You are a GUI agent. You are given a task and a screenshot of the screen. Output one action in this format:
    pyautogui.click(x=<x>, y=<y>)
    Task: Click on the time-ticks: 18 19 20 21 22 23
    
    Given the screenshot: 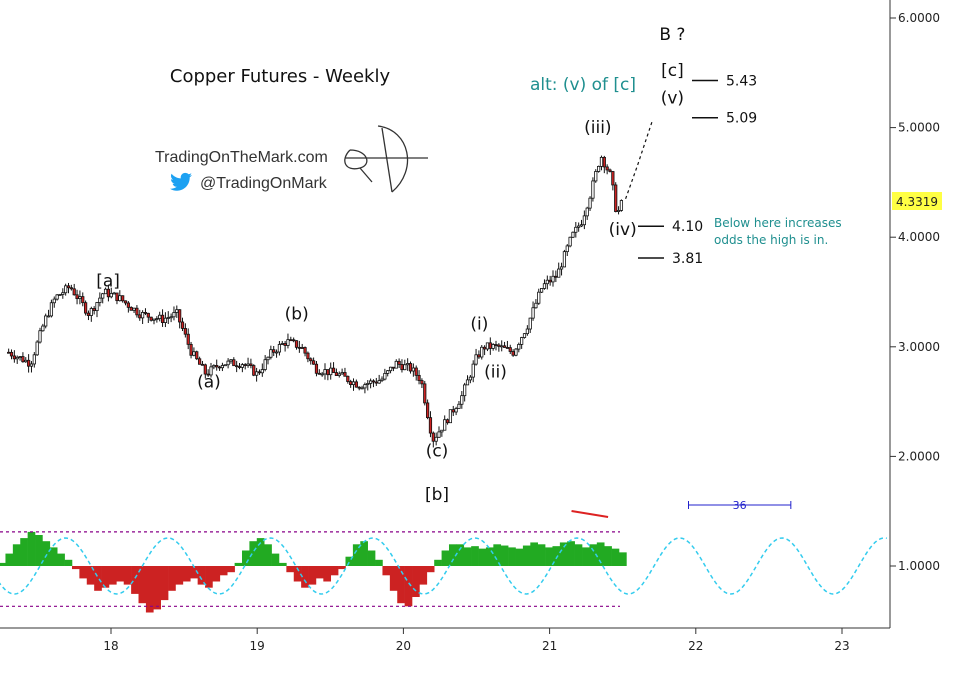 What is the action you would take?
    pyautogui.click(x=476, y=640)
    